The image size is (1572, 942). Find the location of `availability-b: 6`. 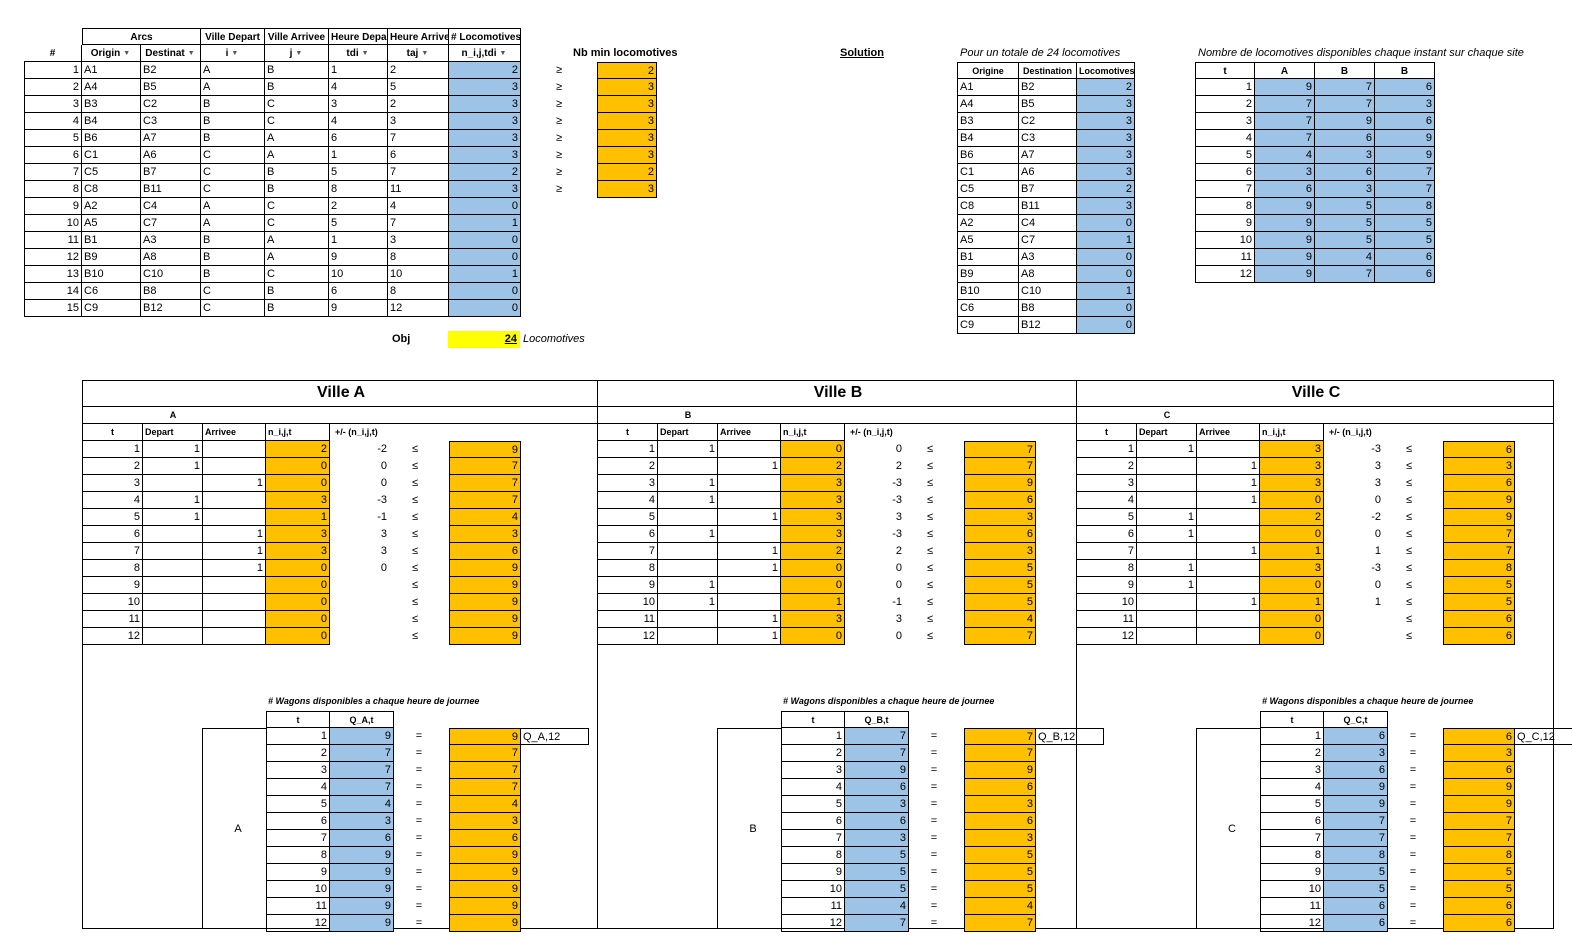

availability-b: 6 is located at coordinates (1345, 172).